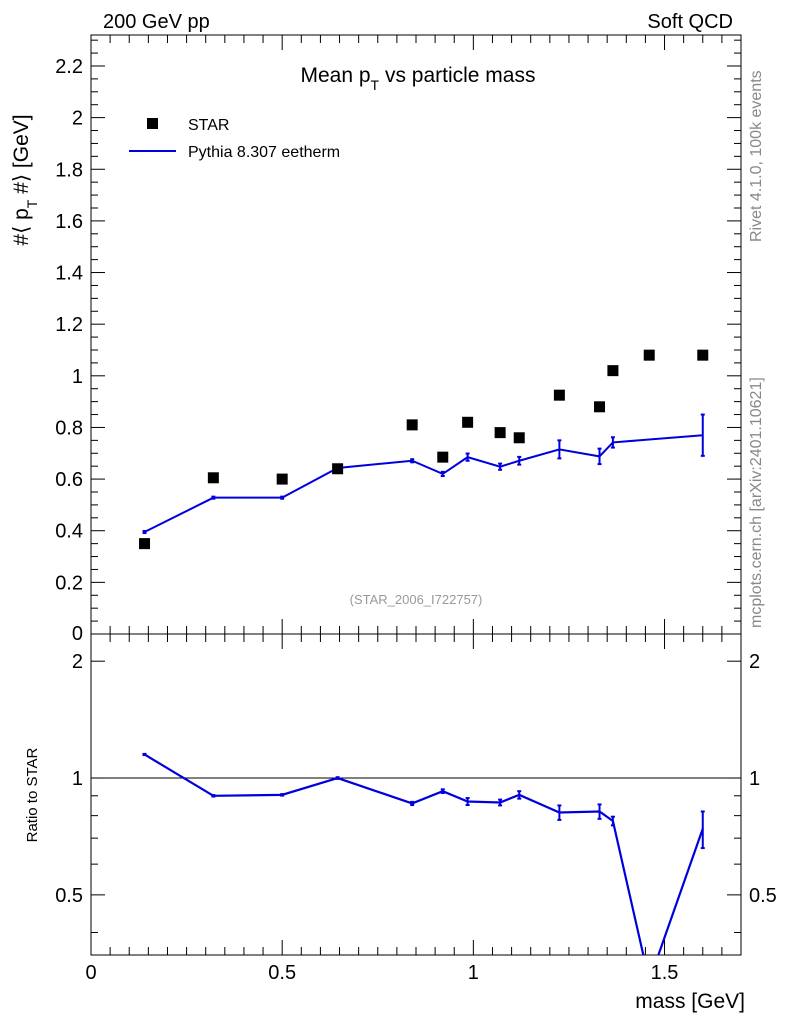 The height and width of the screenshot is (1024, 786). Describe the element at coordinates (90, 973) in the screenshot. I see `x-tick-label: 0` at that location.